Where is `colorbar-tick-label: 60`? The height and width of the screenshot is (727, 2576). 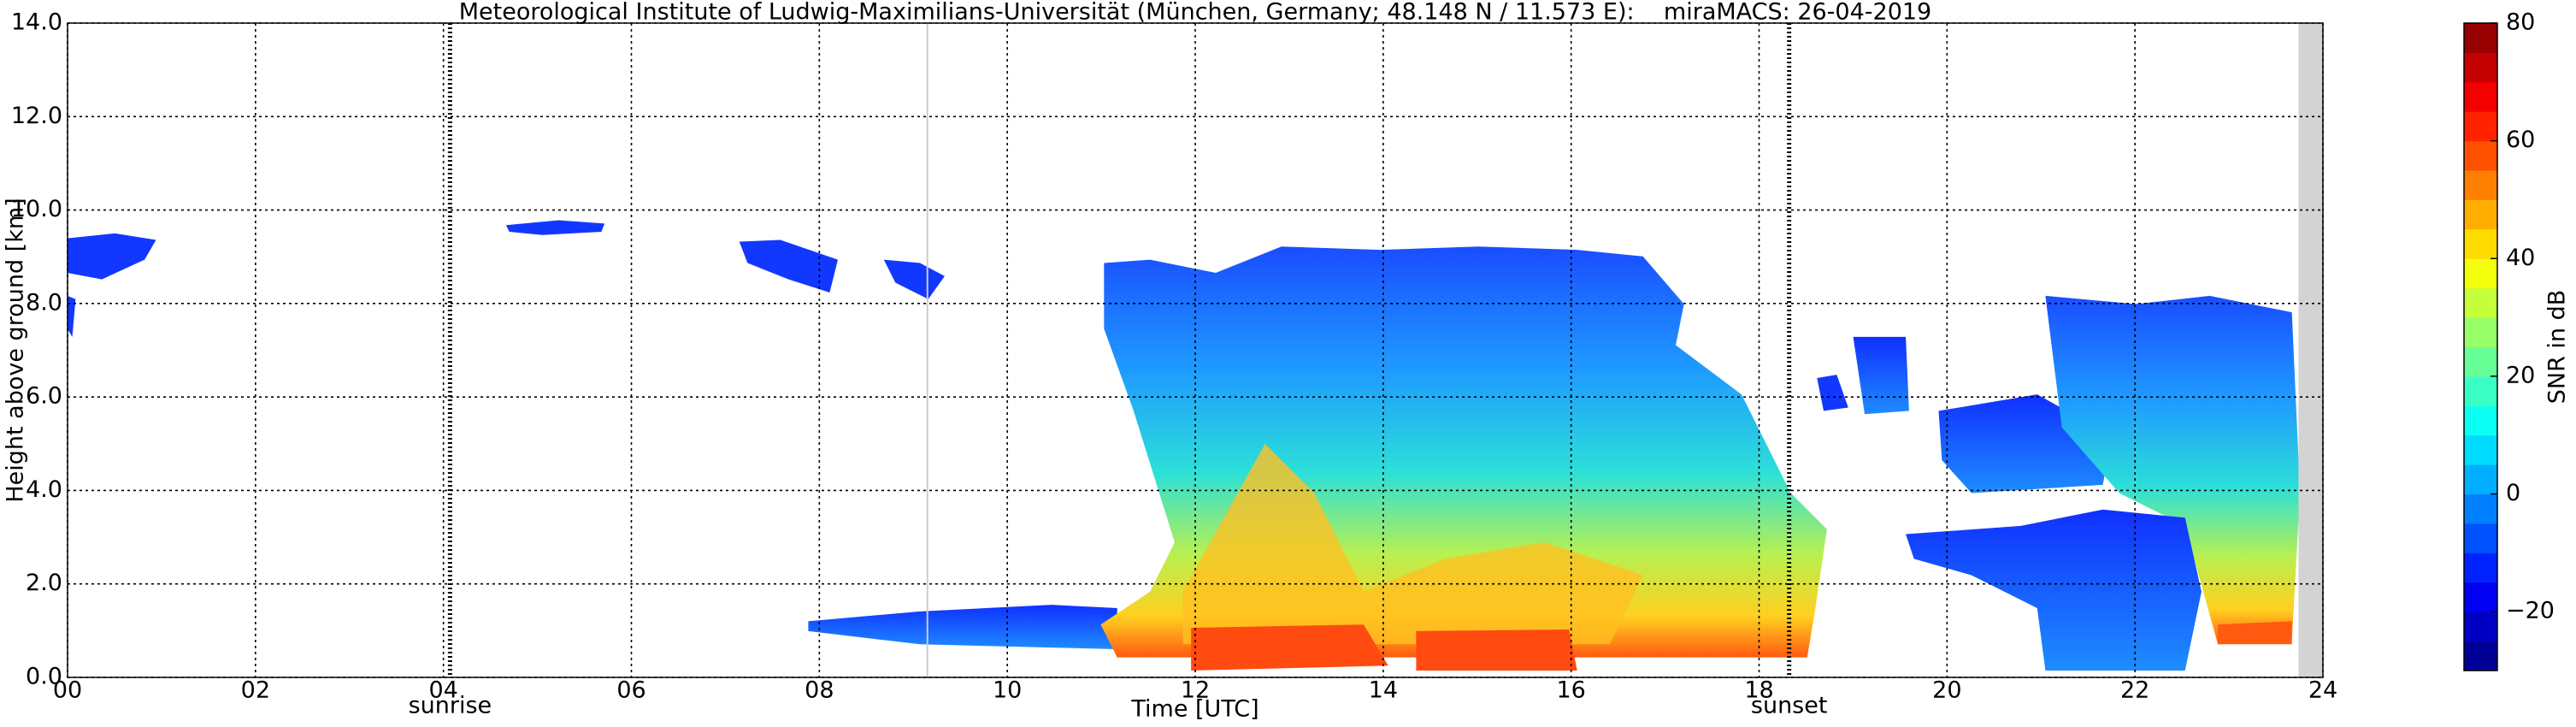 colorbar-tick-label: 60 is located at coordinates (2520, 140).